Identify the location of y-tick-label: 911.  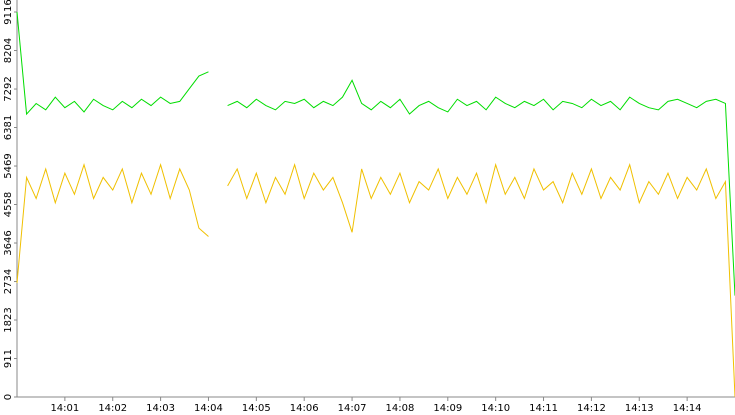
(8, 358).